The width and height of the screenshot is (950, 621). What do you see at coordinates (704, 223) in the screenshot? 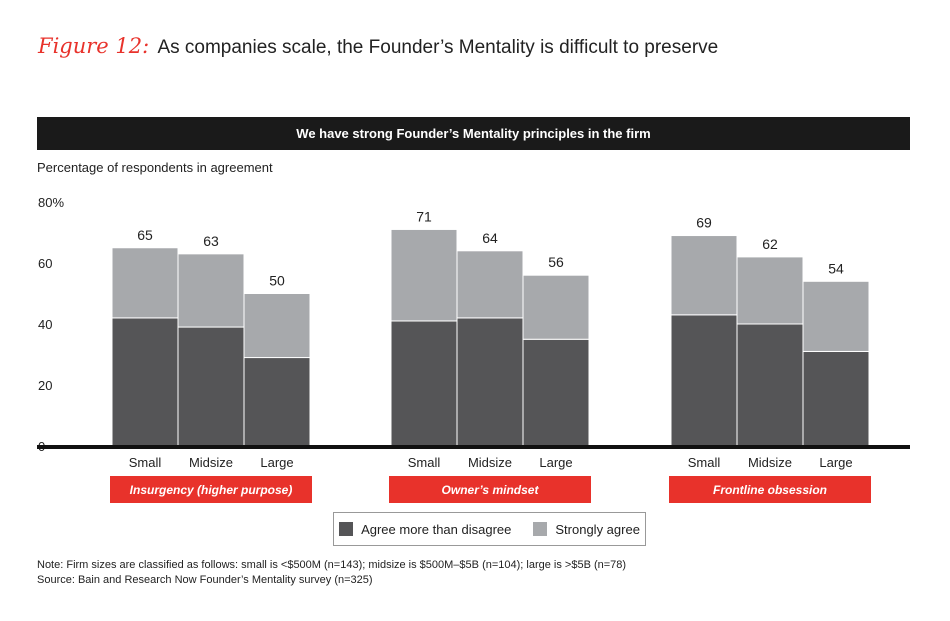
I see `bar-total-label: 69` at bounding box center [704, 223].